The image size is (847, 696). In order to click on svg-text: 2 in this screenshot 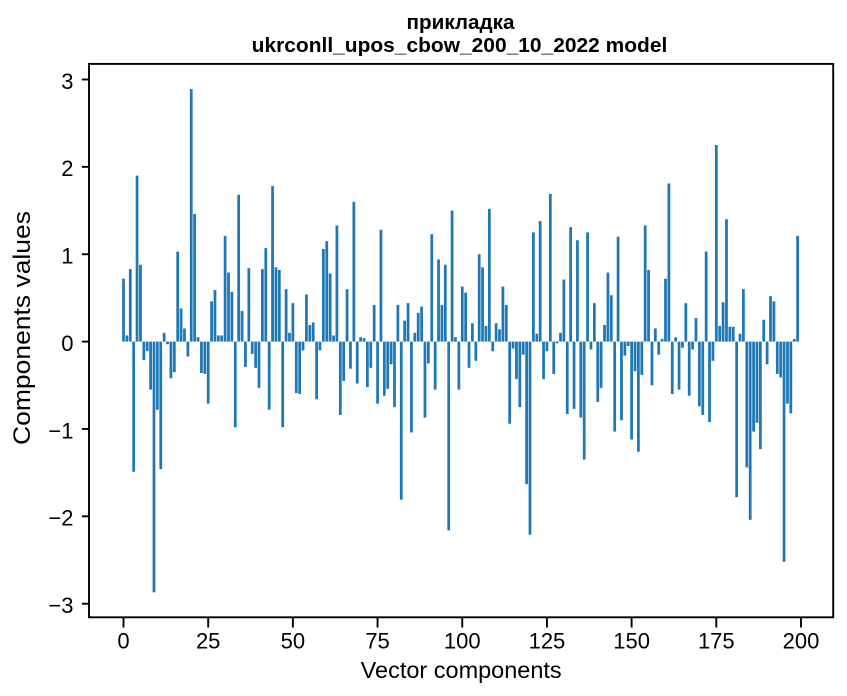, I will do `click(67, 168)`.